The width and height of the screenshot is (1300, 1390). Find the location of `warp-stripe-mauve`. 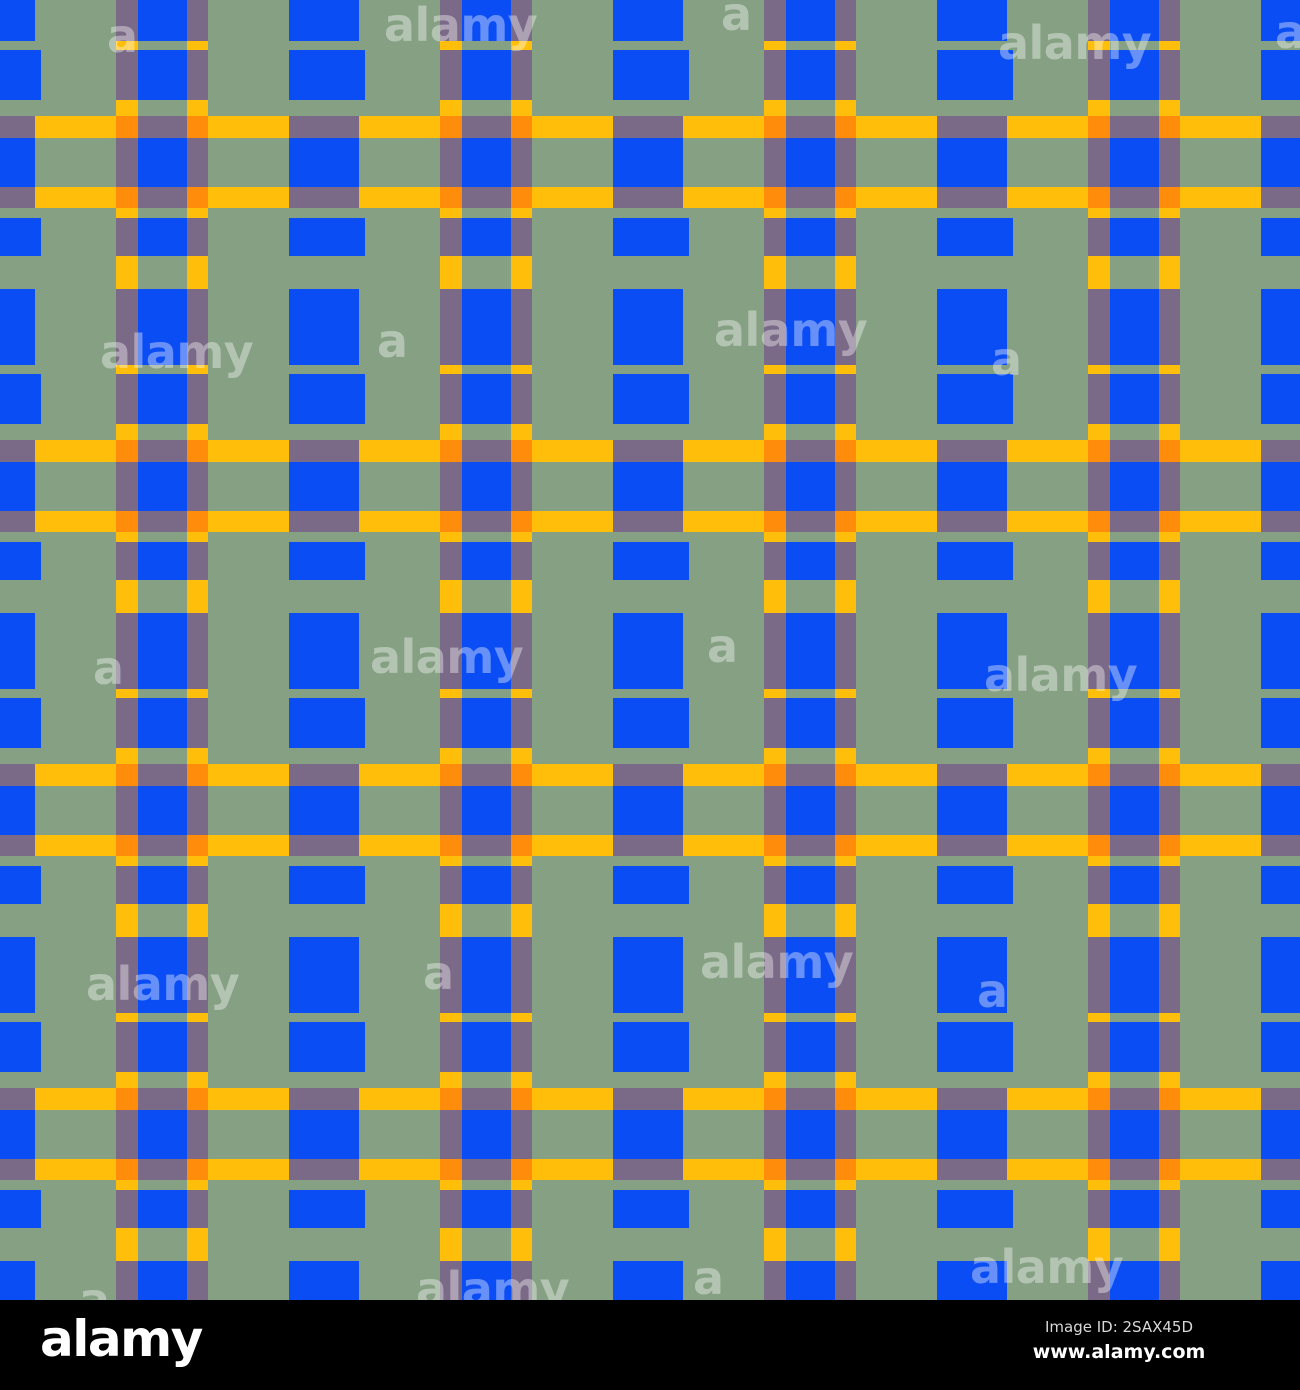

warp-stripe-mauve is located at coordinates (1169, 650).